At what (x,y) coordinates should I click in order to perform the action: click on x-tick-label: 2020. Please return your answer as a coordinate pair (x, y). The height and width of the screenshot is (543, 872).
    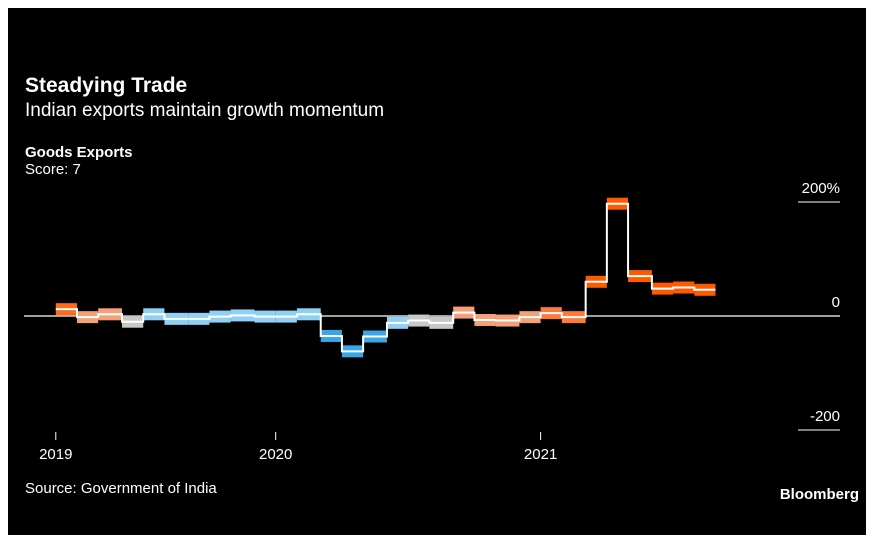
    Looking at the image, I should click on (275, 454).